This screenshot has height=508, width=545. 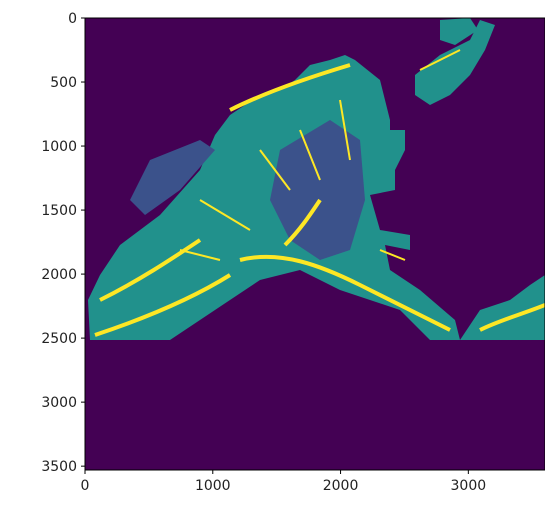 I want to click on x-tick-label: 2000, so click(x=341, y=486).